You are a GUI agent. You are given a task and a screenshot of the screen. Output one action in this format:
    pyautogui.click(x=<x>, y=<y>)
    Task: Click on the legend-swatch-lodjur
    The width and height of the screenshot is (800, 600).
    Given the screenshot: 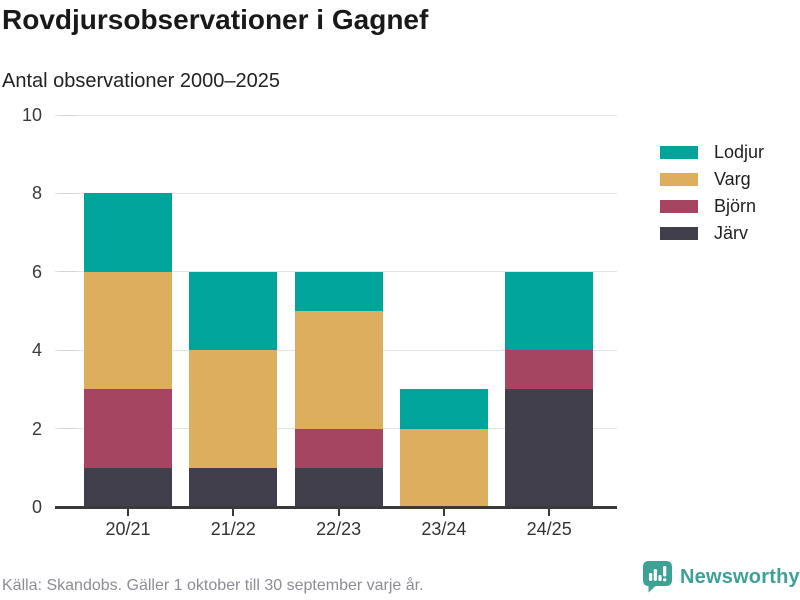 What is the action you would take?
    pyautogui.click(x=679, y=152)
    